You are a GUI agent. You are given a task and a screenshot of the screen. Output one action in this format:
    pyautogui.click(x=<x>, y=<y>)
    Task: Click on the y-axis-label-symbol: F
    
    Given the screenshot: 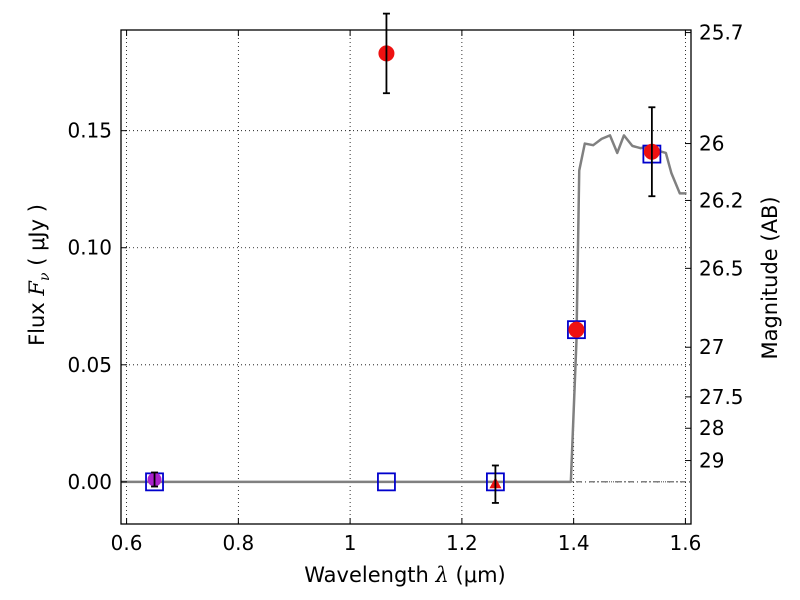 What is the action you would take?
    pyautogui.click(x=37, y=288)
    